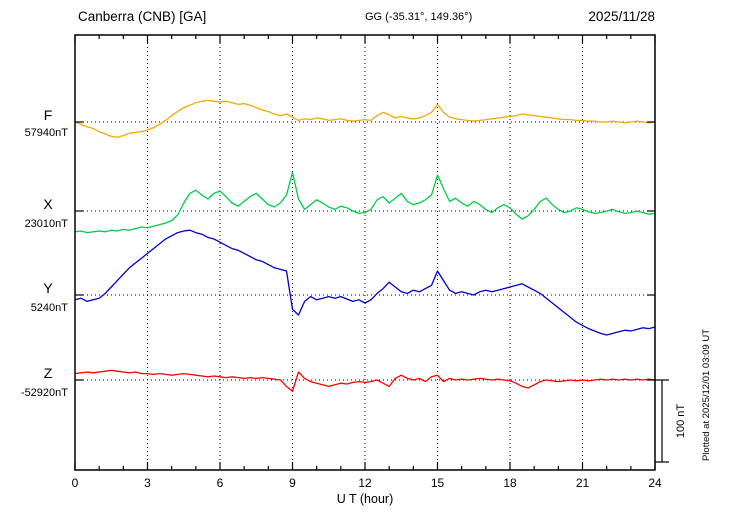 The width and height of the screenshot is (730, 520). I want to click on x-tick-labels-layer: 0 3 6 9 12 15 18 21 24, so click(367, 483).